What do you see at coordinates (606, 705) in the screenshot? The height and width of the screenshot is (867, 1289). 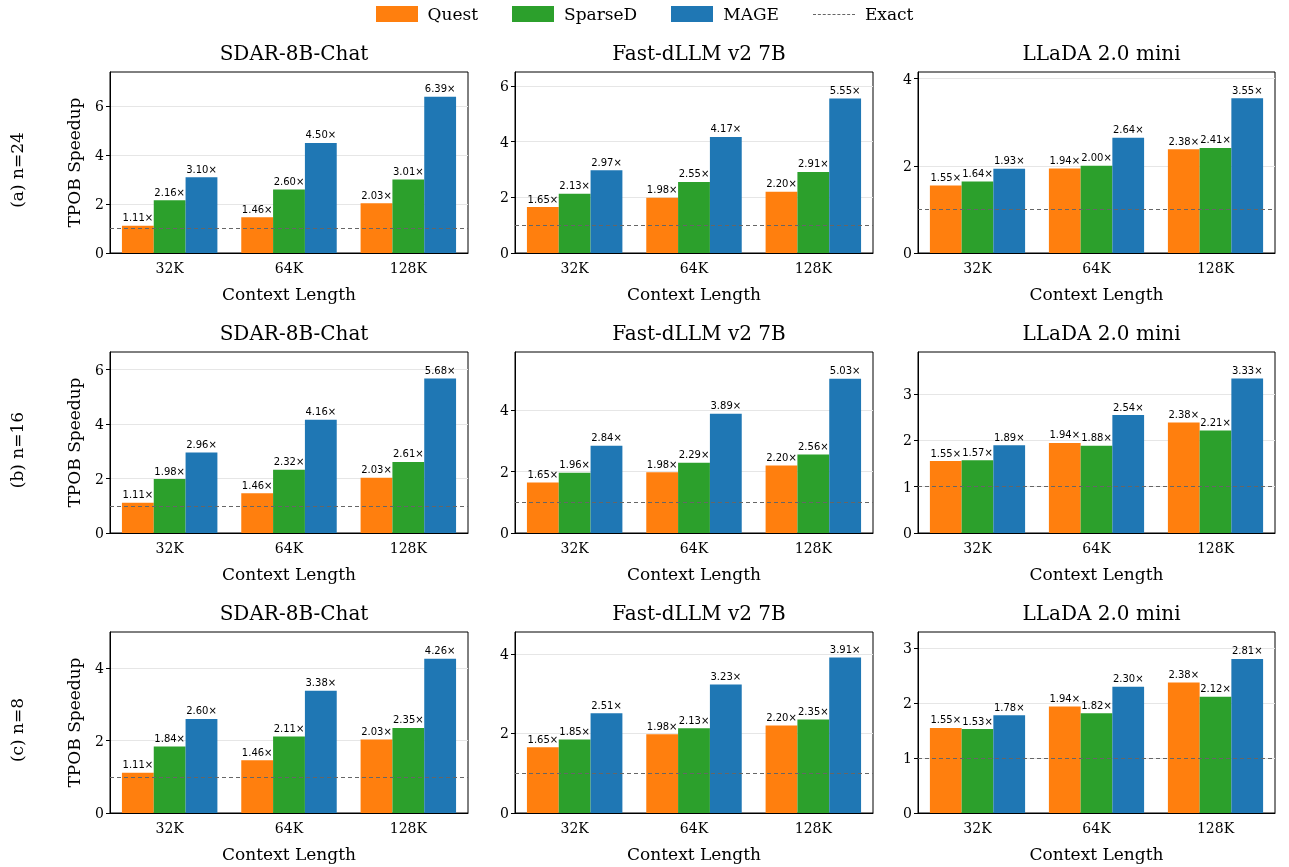 I see `data-label: 2.51×` at bounding box center [606, 705].